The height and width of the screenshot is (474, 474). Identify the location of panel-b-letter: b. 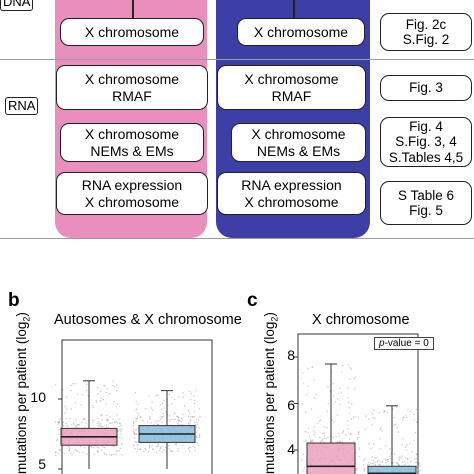
(14, 300).